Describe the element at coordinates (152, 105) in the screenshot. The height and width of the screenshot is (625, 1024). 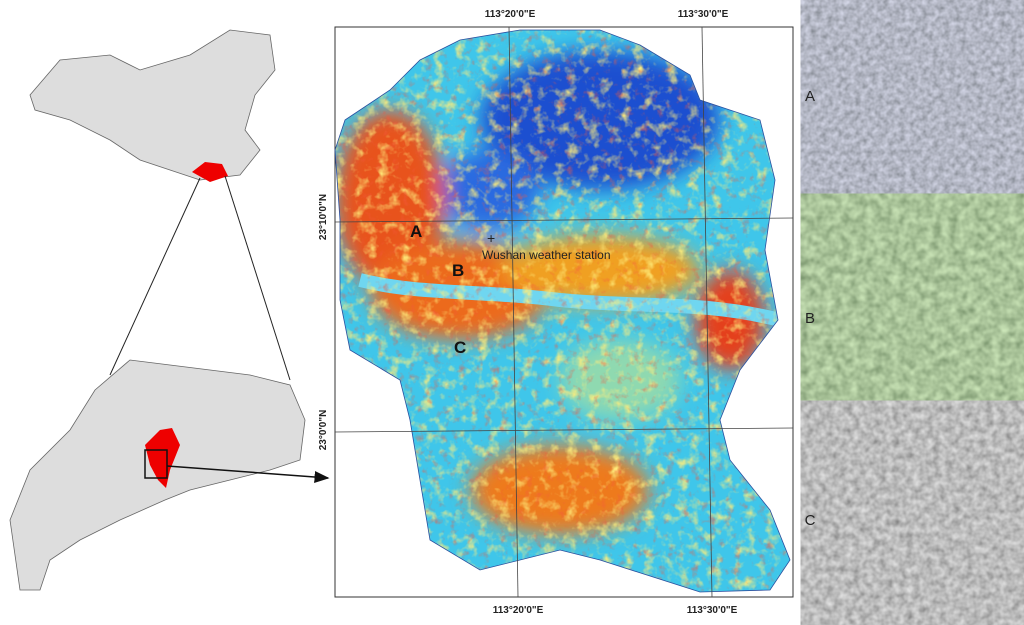
I see `china-outline` at that location.